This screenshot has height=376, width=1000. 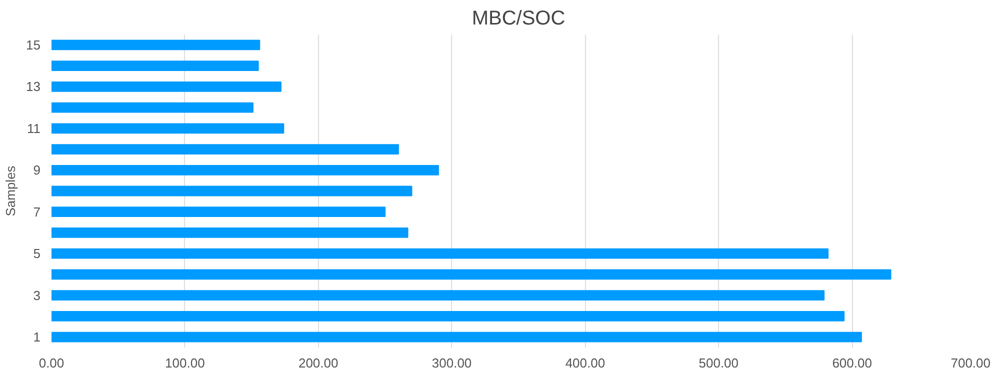 I want to click on y-tick-label: 5, so click(x=37, y=254).